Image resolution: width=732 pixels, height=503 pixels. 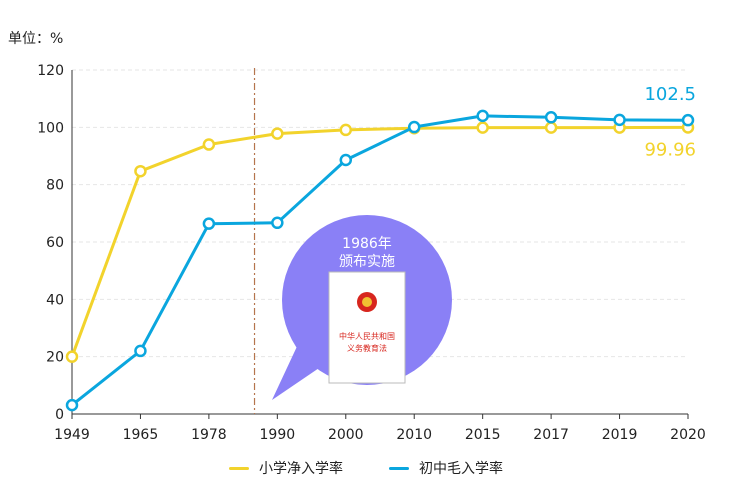 What do you see at coordinates (55, 243) in the screenshot?
I see `y-tick-label: 60` at bounding box center [55, 243].